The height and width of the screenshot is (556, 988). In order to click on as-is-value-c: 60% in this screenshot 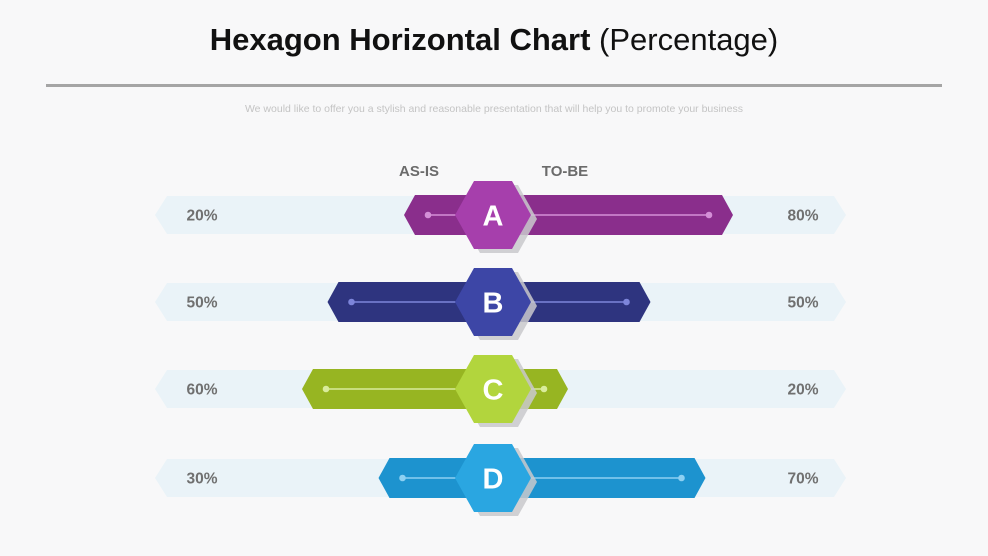, I will do `click(201, 390)`.